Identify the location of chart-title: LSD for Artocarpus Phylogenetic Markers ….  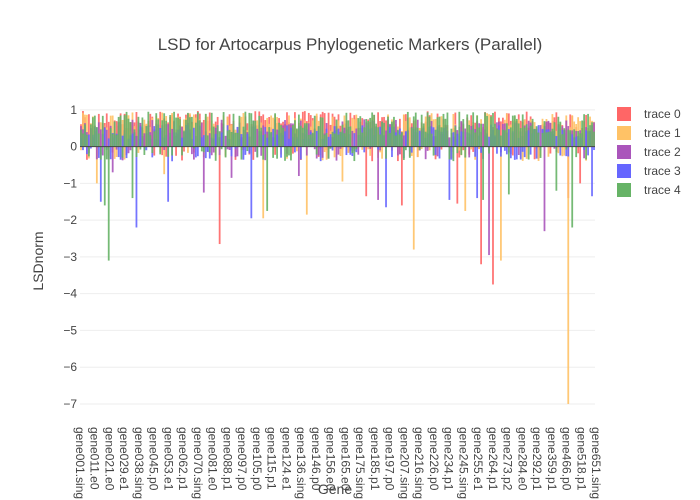
(350, 44).